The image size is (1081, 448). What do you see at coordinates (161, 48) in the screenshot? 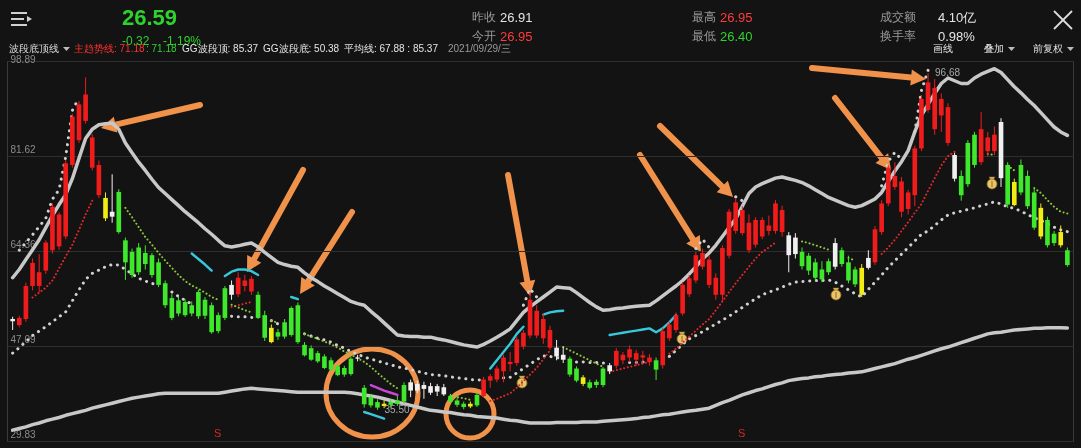
I see `text: : 71.18` at bounding box center [161, 48].